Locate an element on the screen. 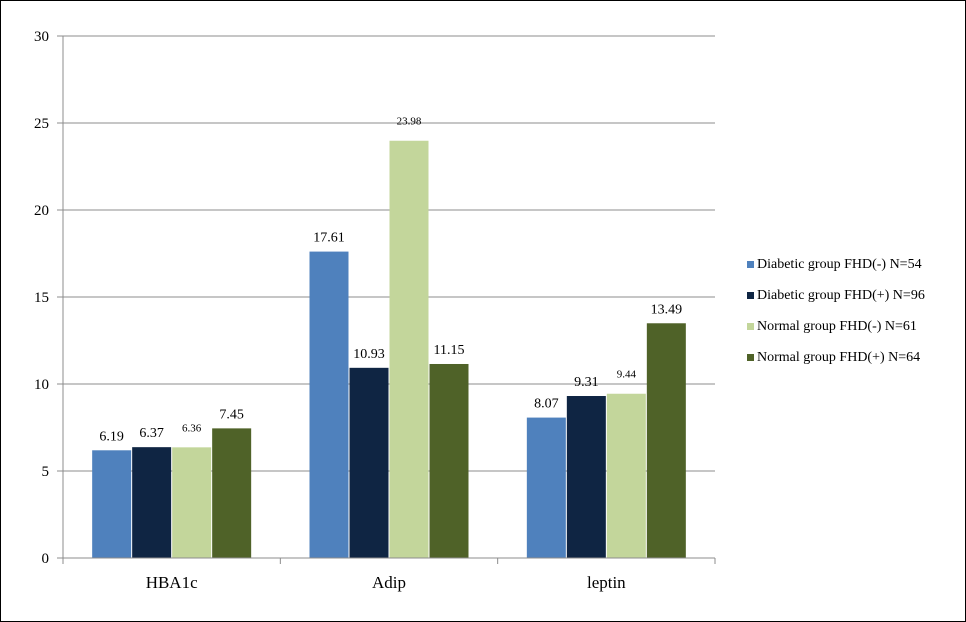 This screenshot has width=966, height=622. data-label: 9.31 is located at coordinates (586, 382).